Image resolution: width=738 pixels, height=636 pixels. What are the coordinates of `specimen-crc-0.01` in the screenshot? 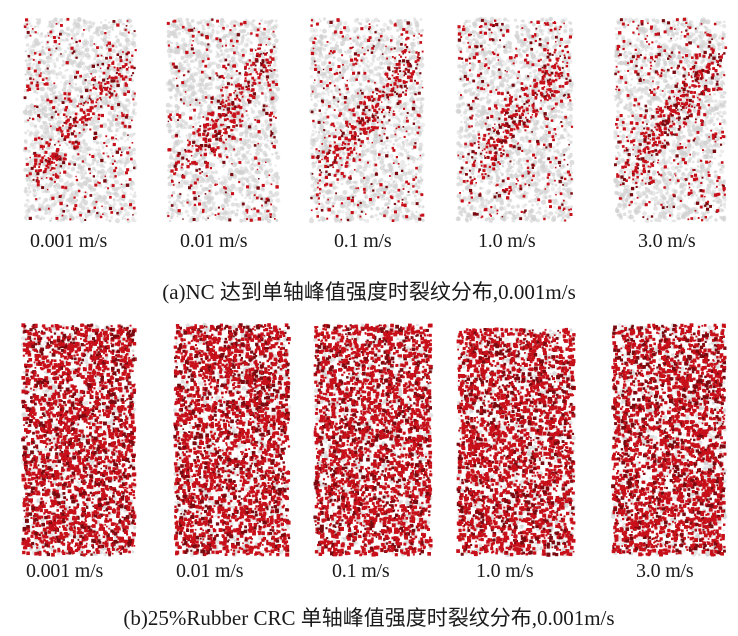 It's located at (232, 440).